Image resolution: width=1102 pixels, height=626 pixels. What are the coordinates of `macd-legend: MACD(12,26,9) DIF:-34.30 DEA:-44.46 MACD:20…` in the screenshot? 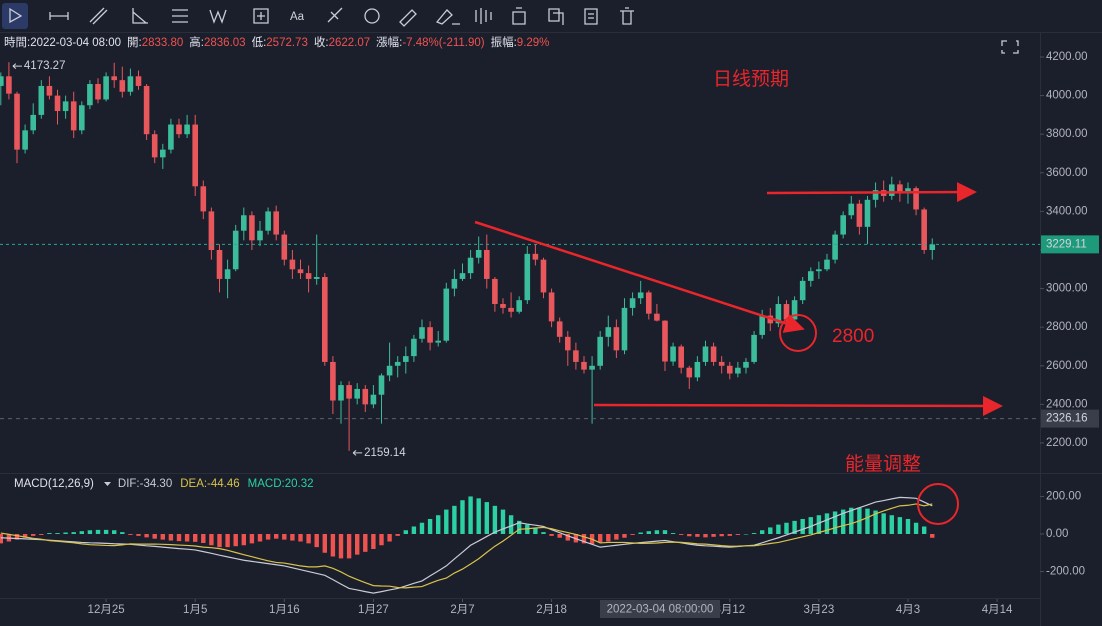 It's located at (164, 484).